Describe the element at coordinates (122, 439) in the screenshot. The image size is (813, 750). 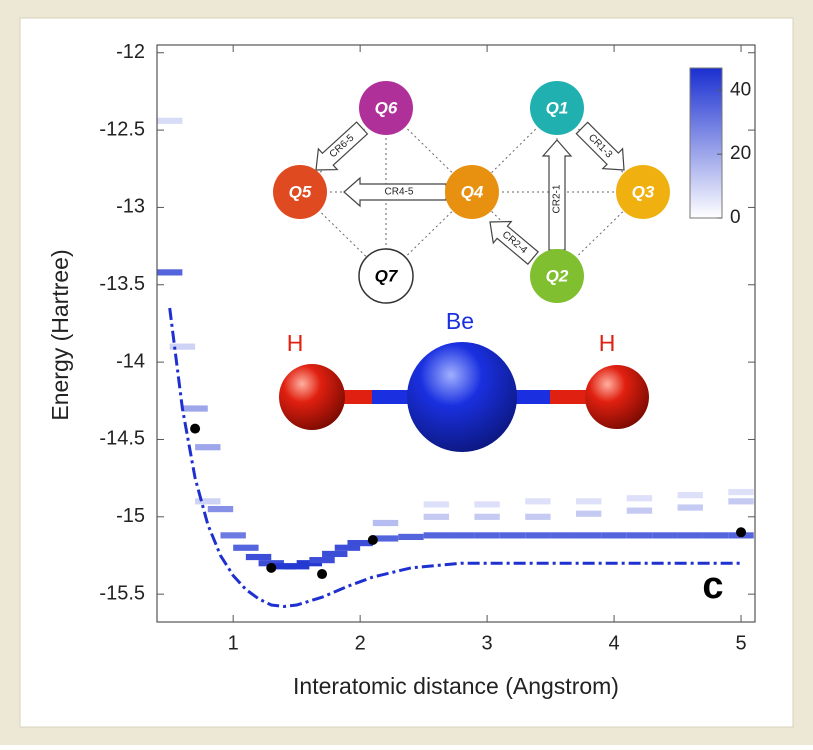
I see `y-tick-label: -14.5` at that location.